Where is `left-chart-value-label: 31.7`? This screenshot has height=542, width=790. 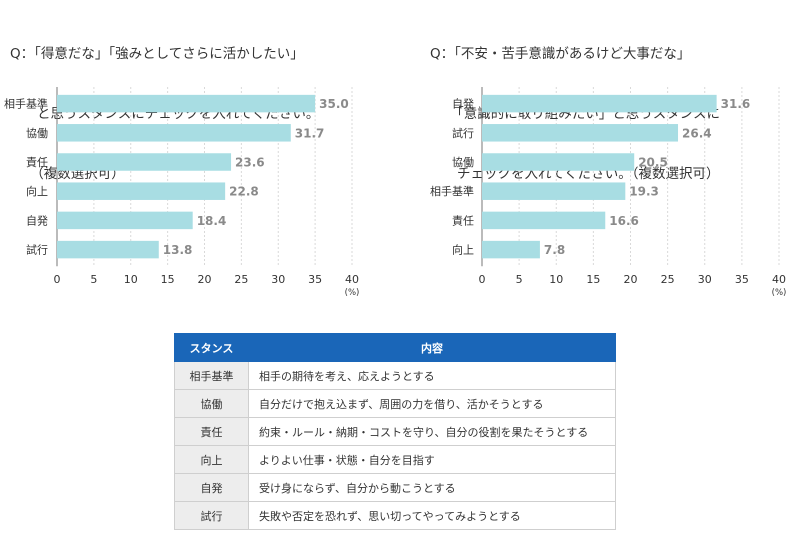
left-chart-value-label: 31.7 is located at coordinates (310, 133).